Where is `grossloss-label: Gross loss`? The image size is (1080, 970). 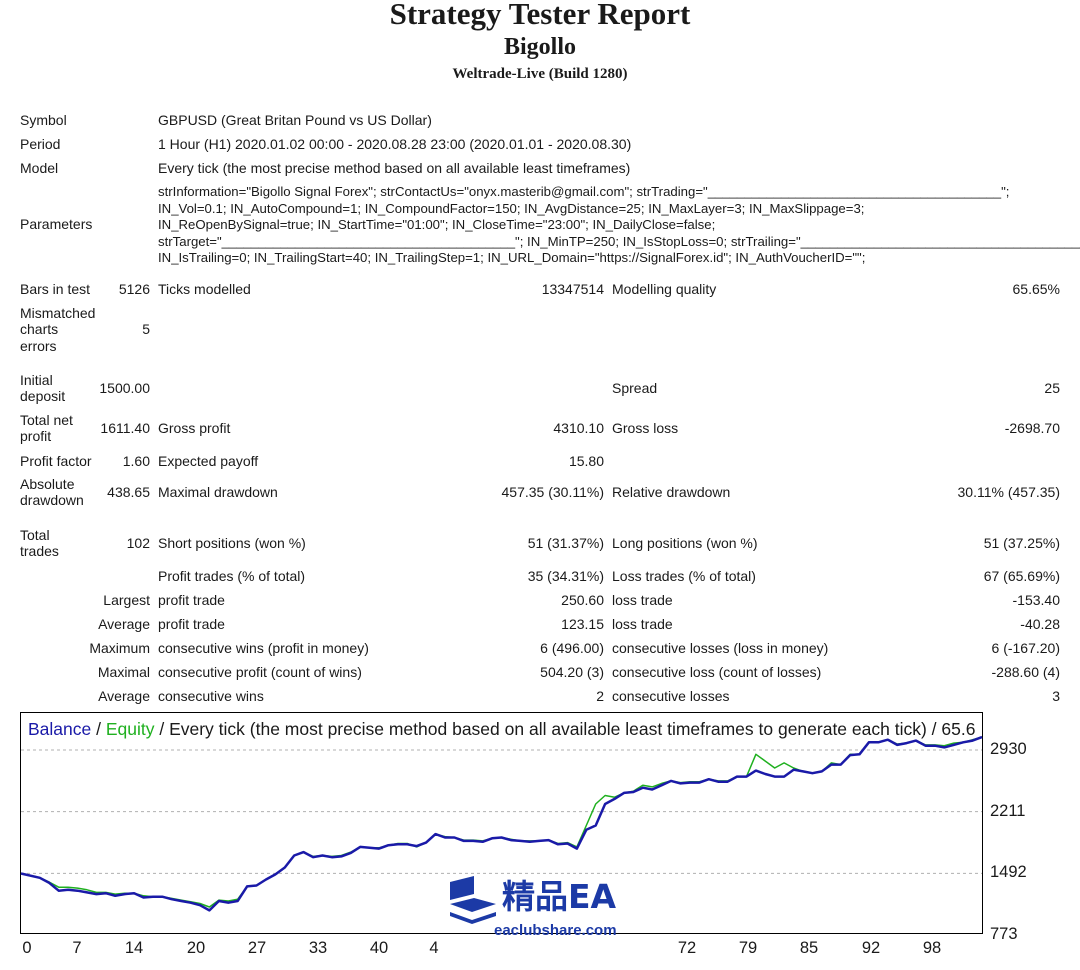 grossloss-label: Gross loss is located at coordinates (645, 428).